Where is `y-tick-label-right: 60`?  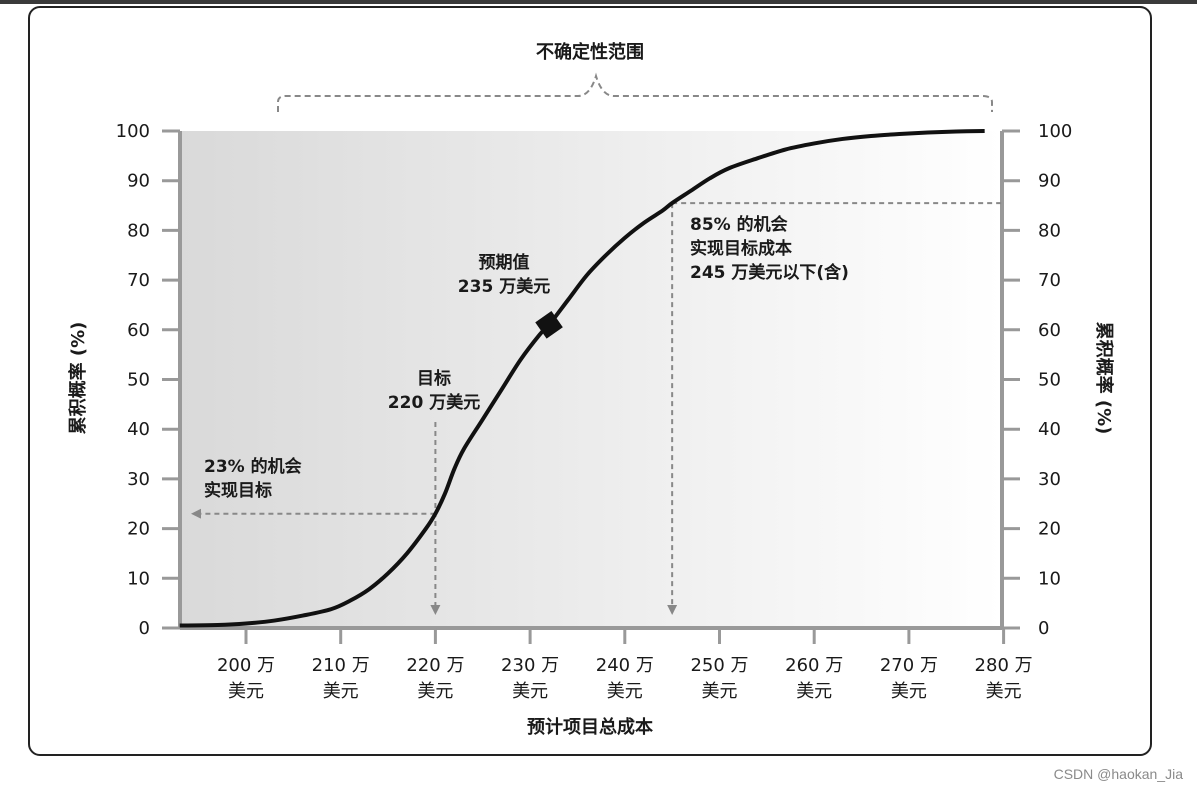 y-tick-label-right: 60 is located at coordinates (1049, 330).